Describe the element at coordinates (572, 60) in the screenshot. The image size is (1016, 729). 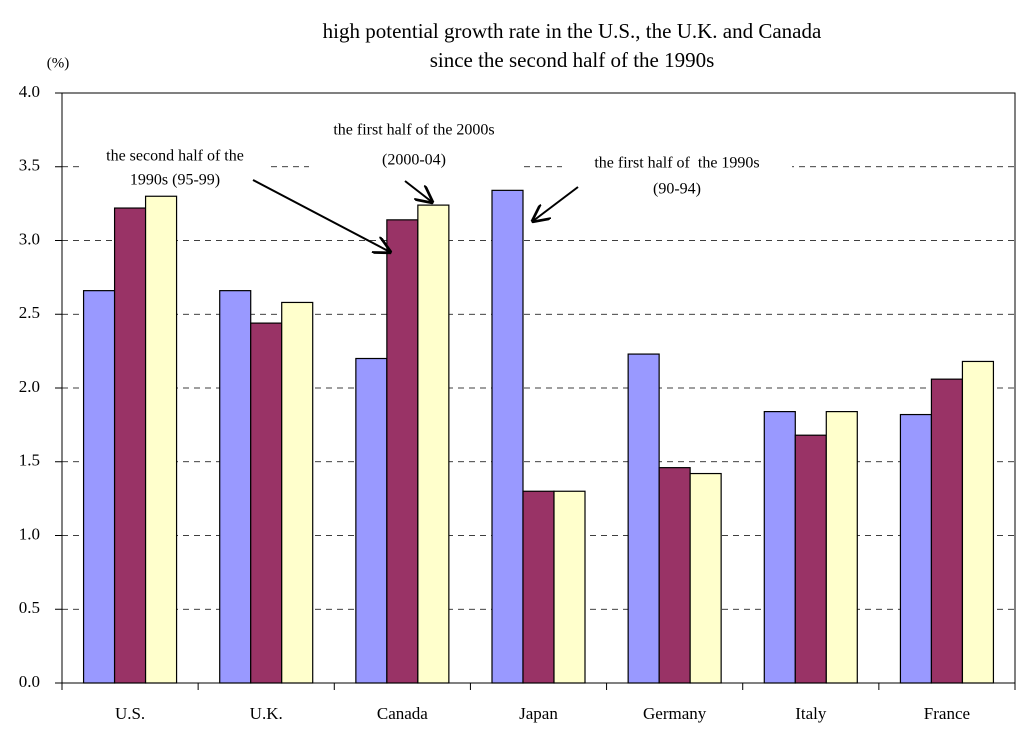
I see `chart-title: since the second half of the 1990s` at that location.